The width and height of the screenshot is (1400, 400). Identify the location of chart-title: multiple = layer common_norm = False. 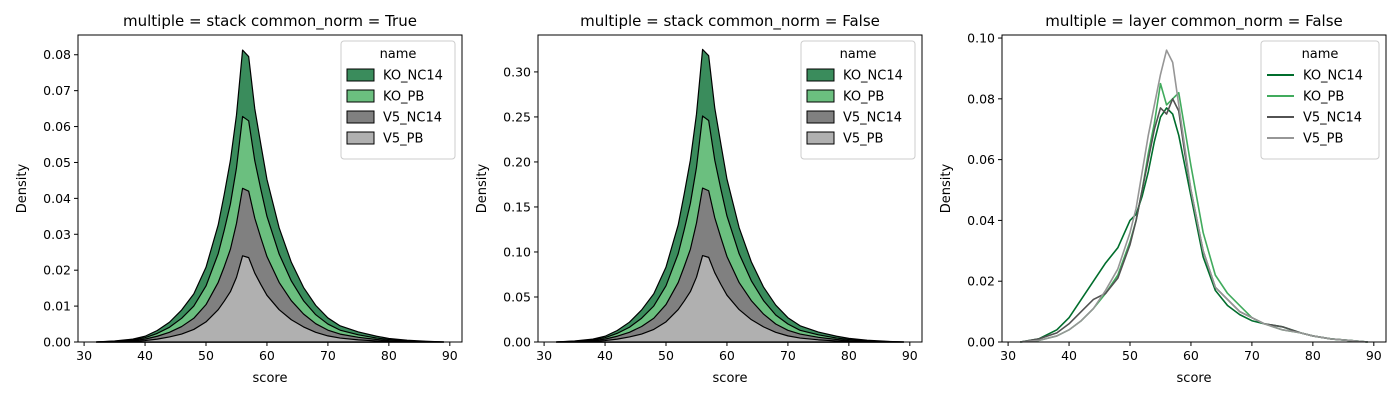
(1194, 21).